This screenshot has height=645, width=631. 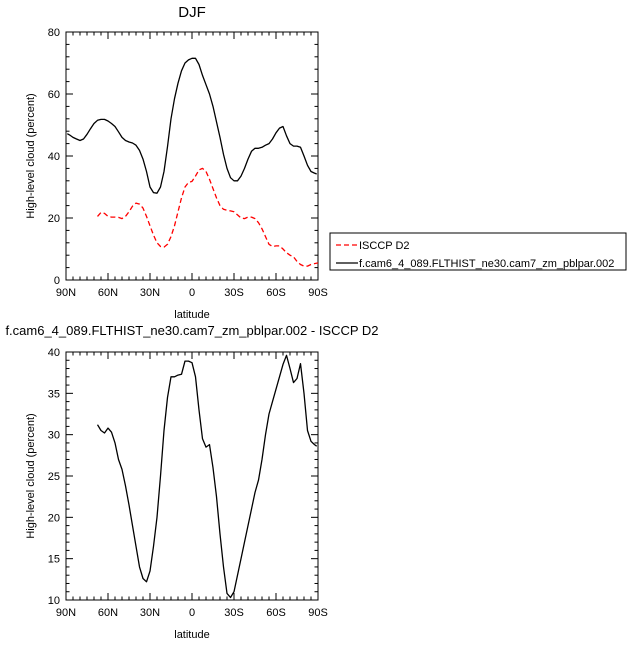 I want to click on top-y-tick-label: 60, so click(x=54, y=95).